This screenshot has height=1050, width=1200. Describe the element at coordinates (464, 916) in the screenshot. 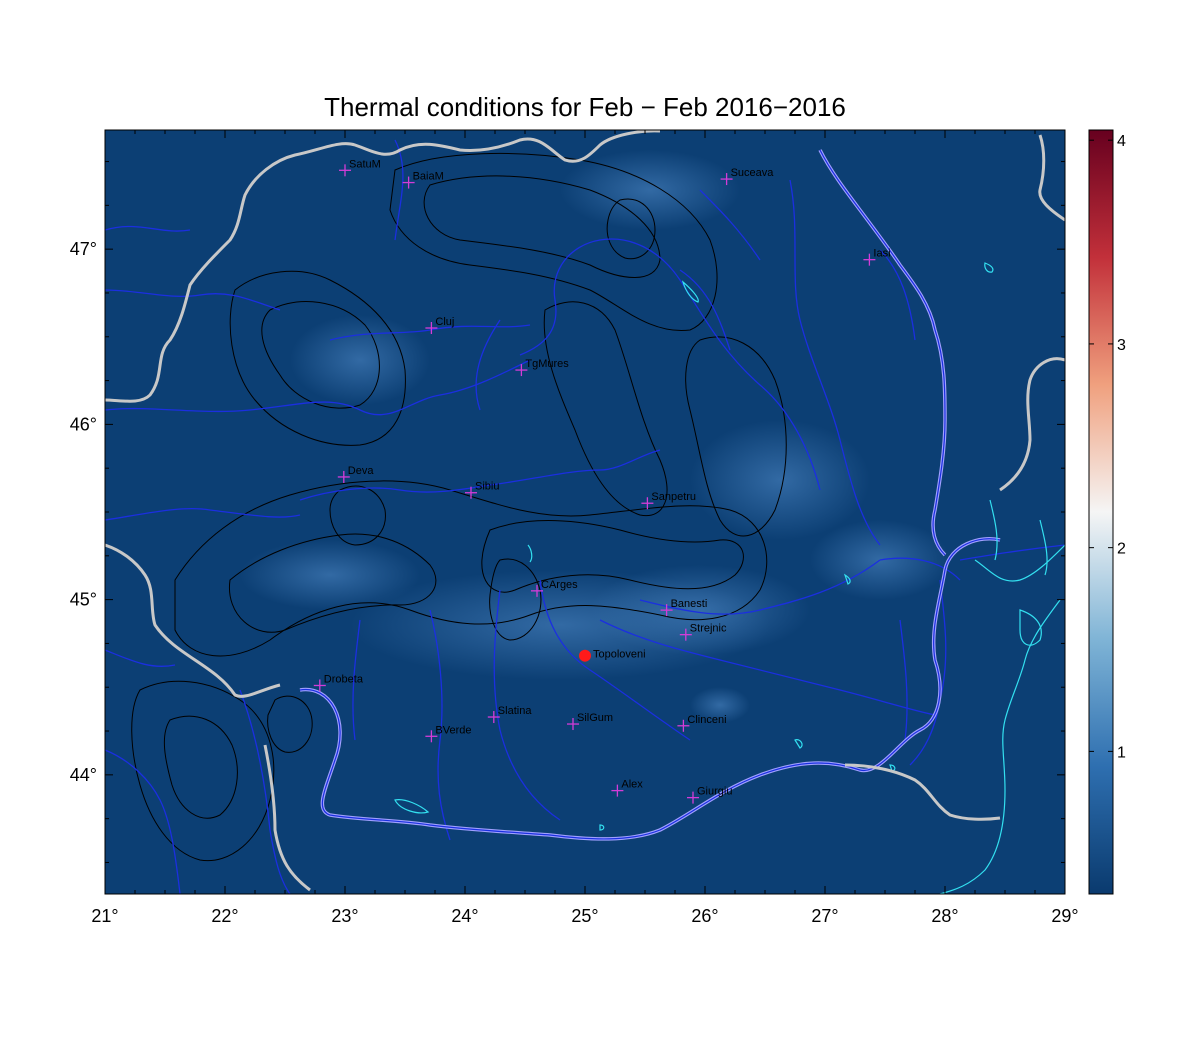

I see `lon-tick-label: 24°` at that location.